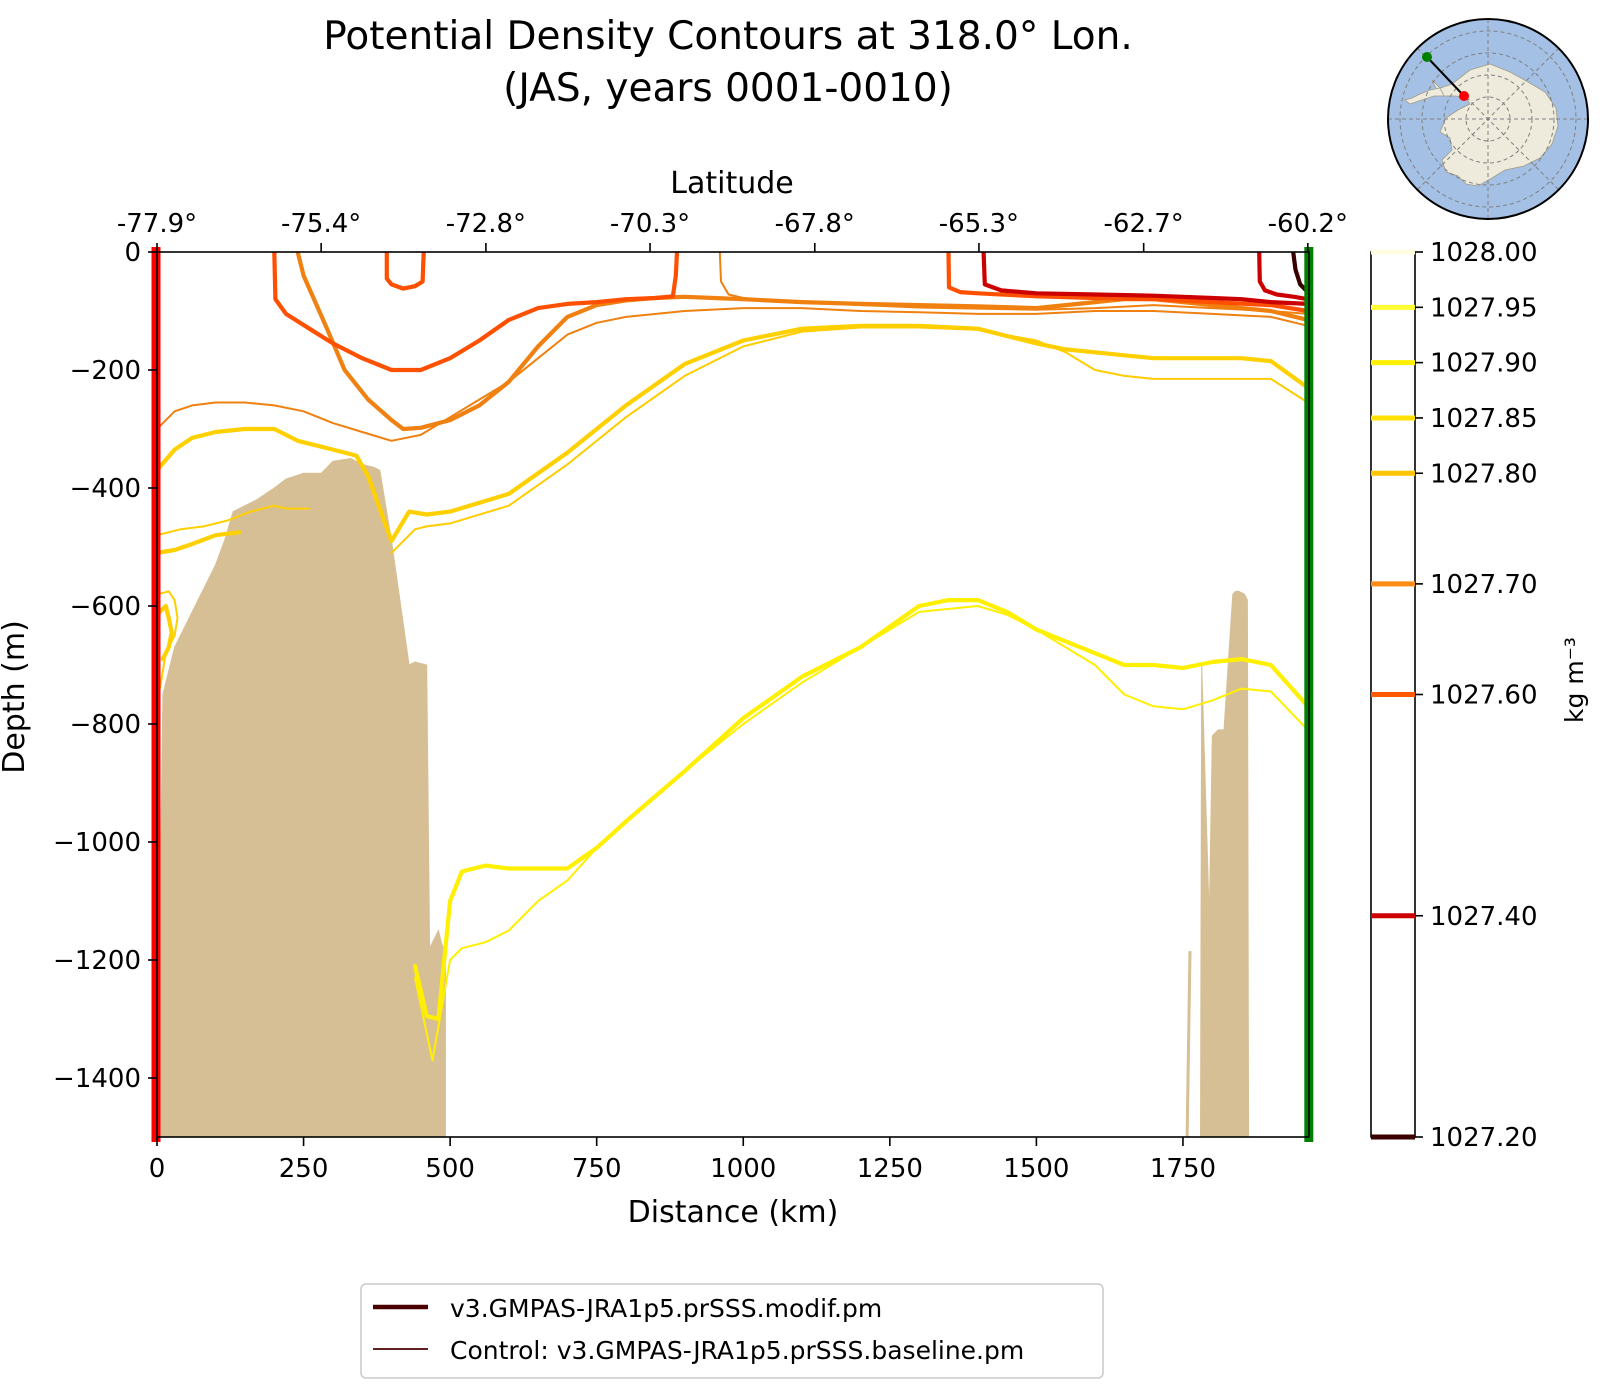 The image size is (1600, 1400). I want to click on legend-frame, so click(732, 1331).